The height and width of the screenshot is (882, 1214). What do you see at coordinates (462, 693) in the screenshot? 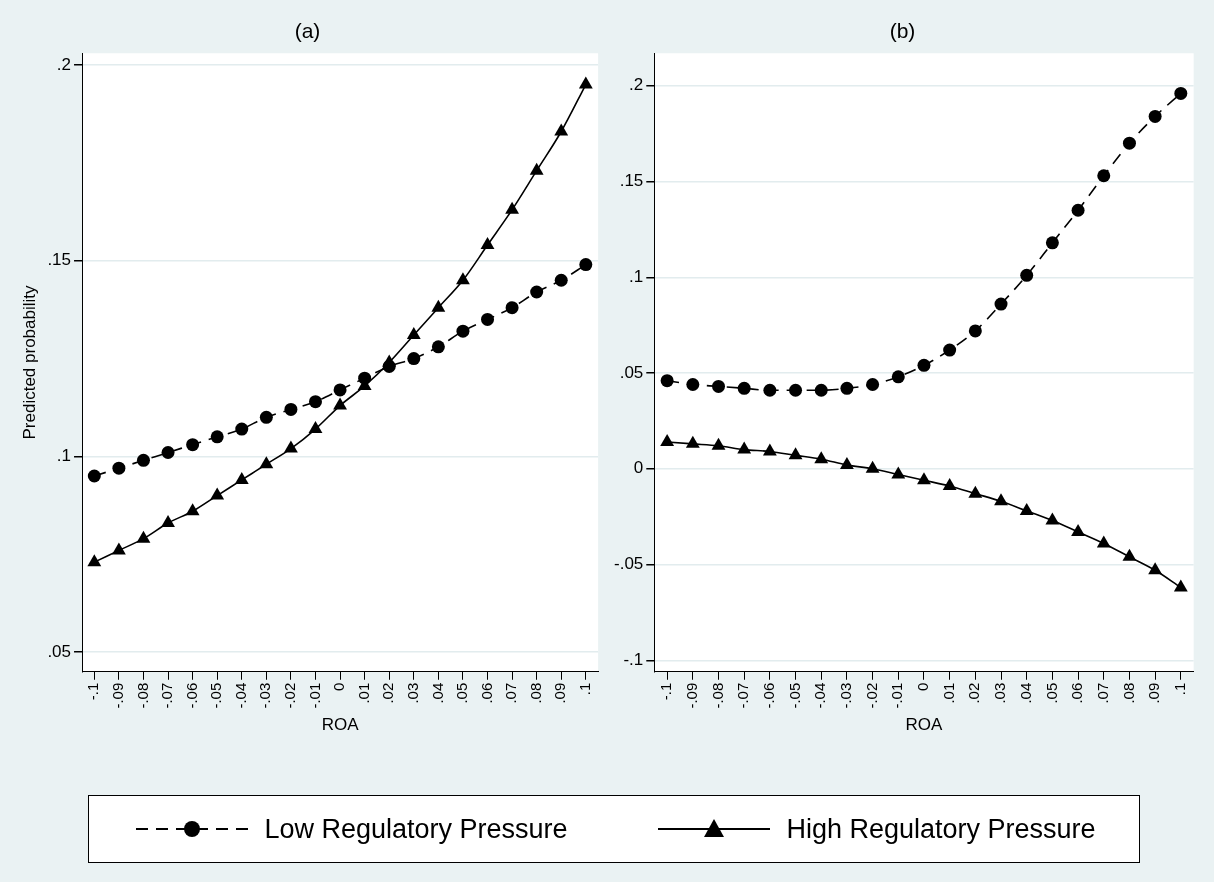
I see `x-tick-label: .05` at bounding box center [462, 693].